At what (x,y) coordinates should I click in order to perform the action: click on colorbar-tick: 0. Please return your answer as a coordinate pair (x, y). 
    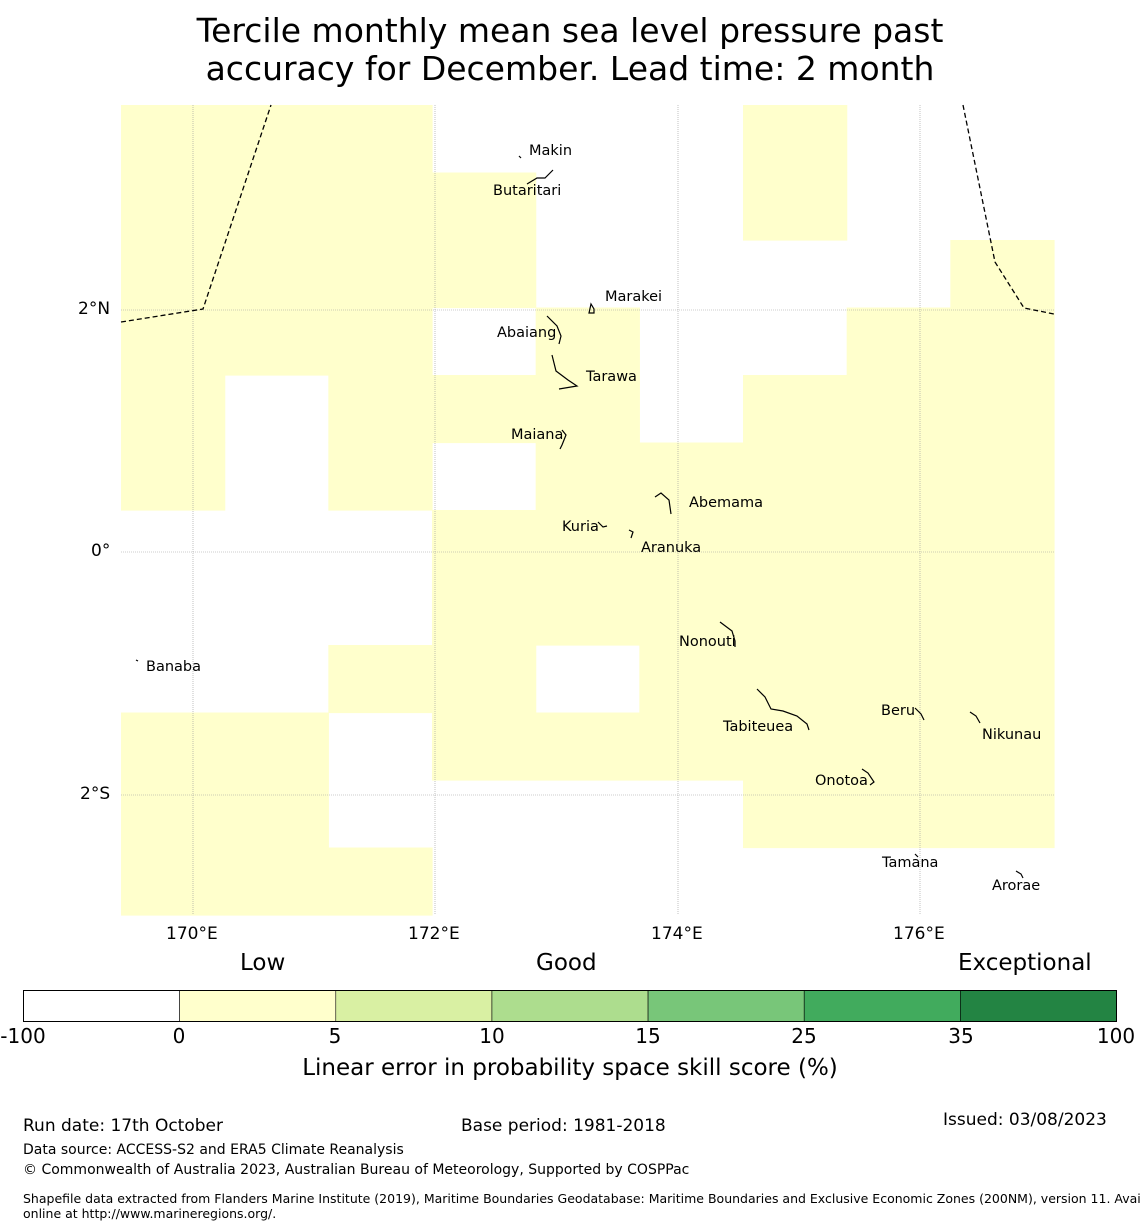
    Looking at the image, I should click on (179, 1036).